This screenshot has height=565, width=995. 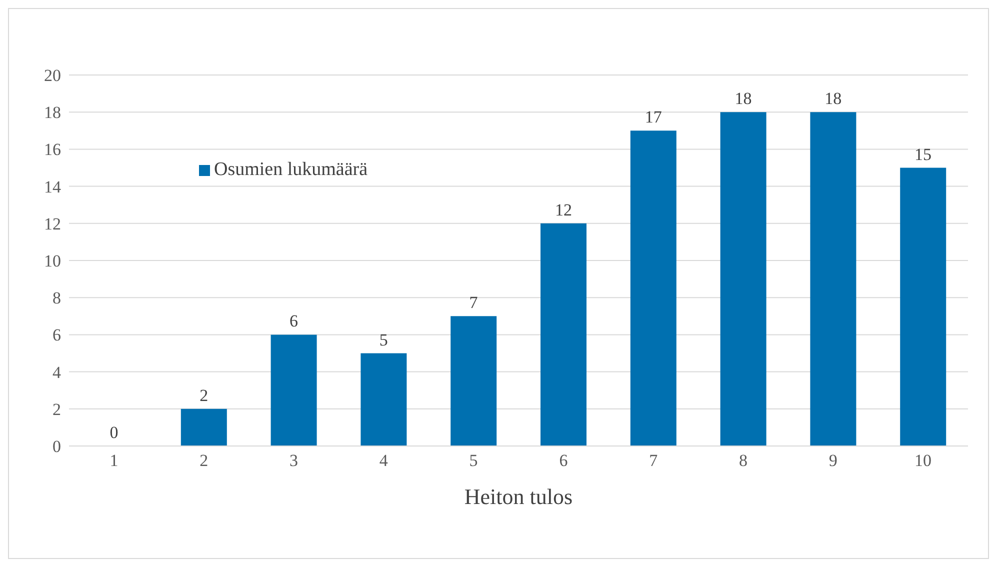 What do you see at coordinates (294, 460) in the screenshot?
I see `x-tick-label: 3` at bounding box center [294, 460].